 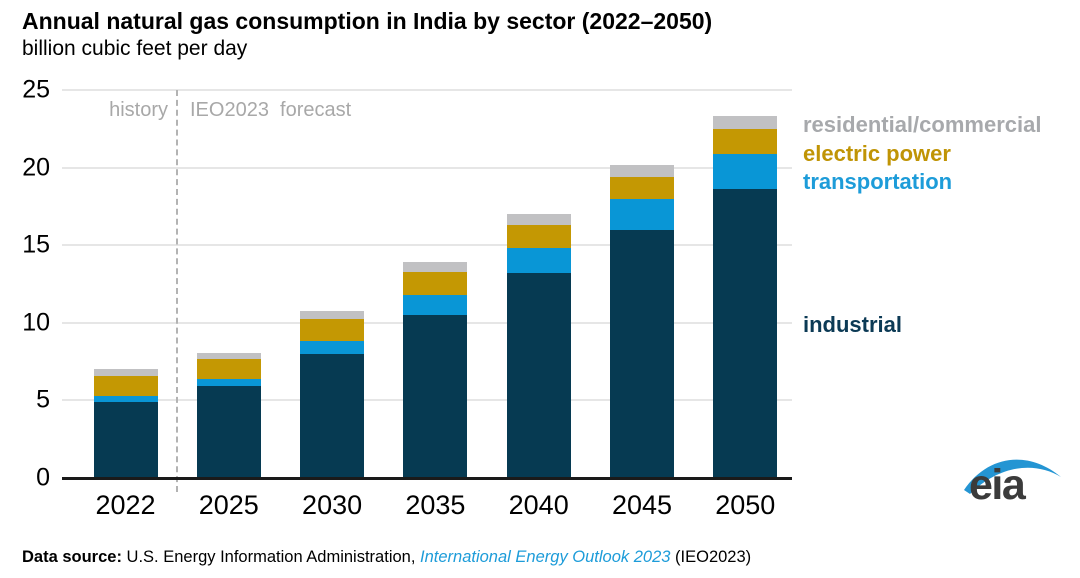 I want to click on x-axis-label-2040: 2040, so click(x=538, y=505).